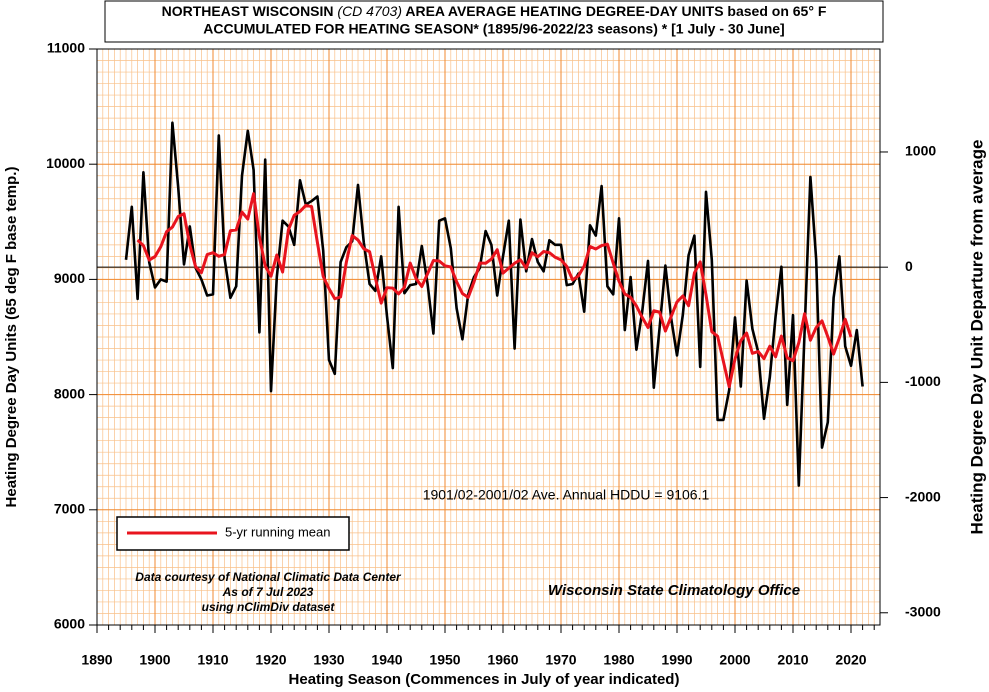  I want to click on title-box, so click(494, 21).